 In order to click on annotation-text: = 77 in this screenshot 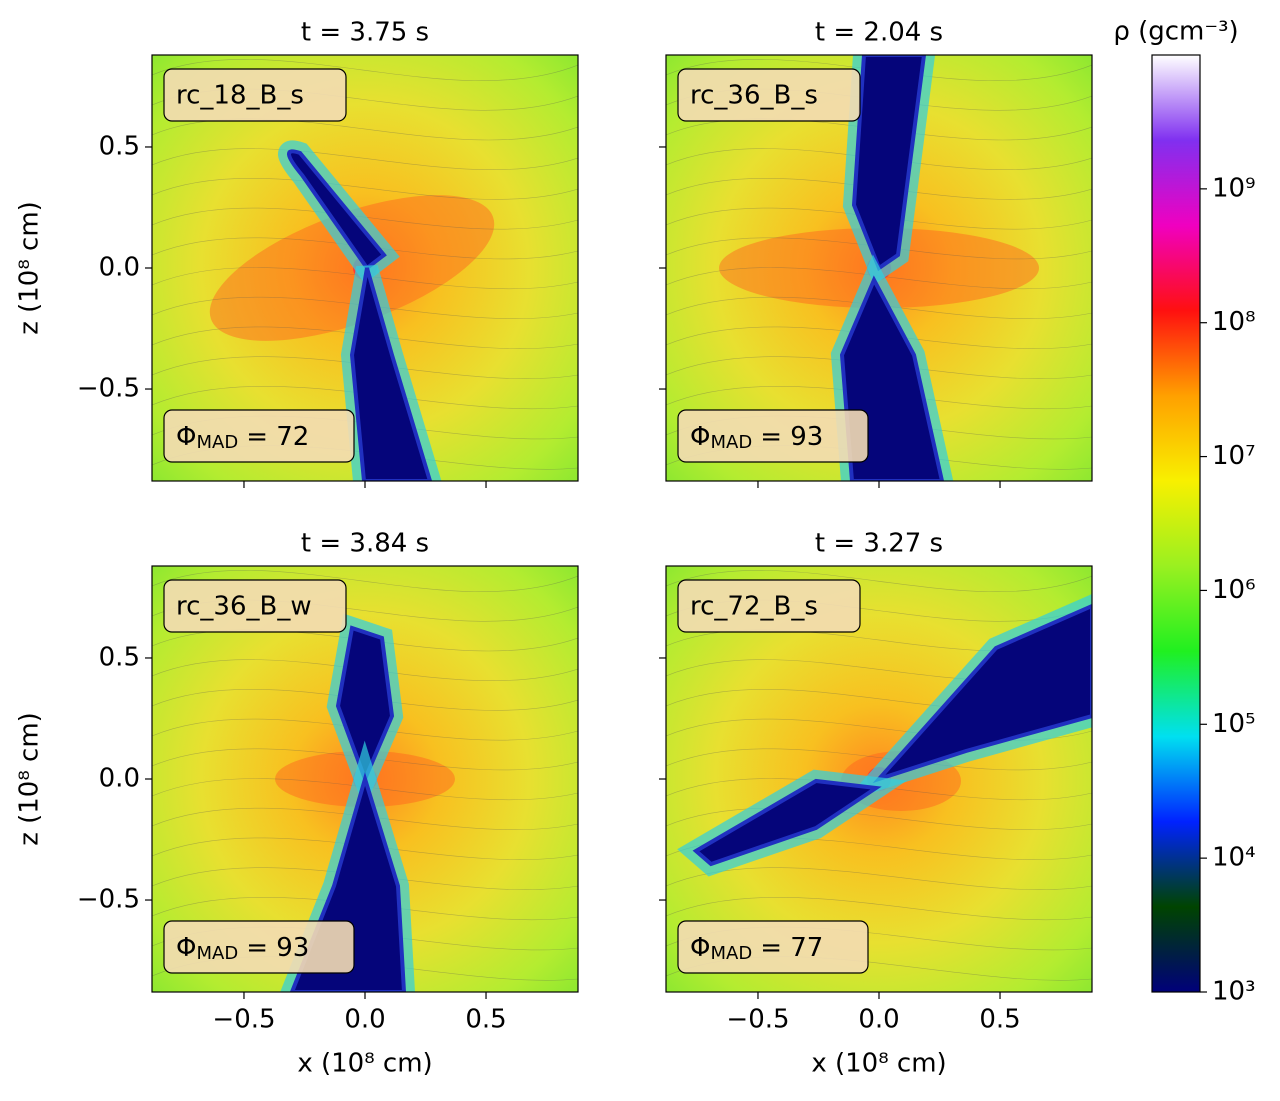, I will do `click(791, 948)`.